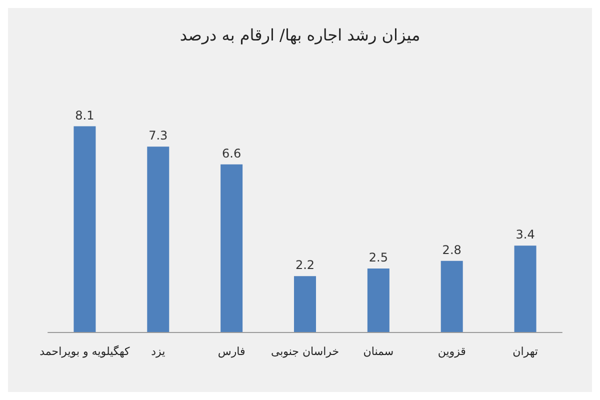 Image resolution: width=600 pixels, height=400 pixels. I want to click on chart-title: میزان رشد اجاره بها/ ارقام به درصد, so click(300, 35).